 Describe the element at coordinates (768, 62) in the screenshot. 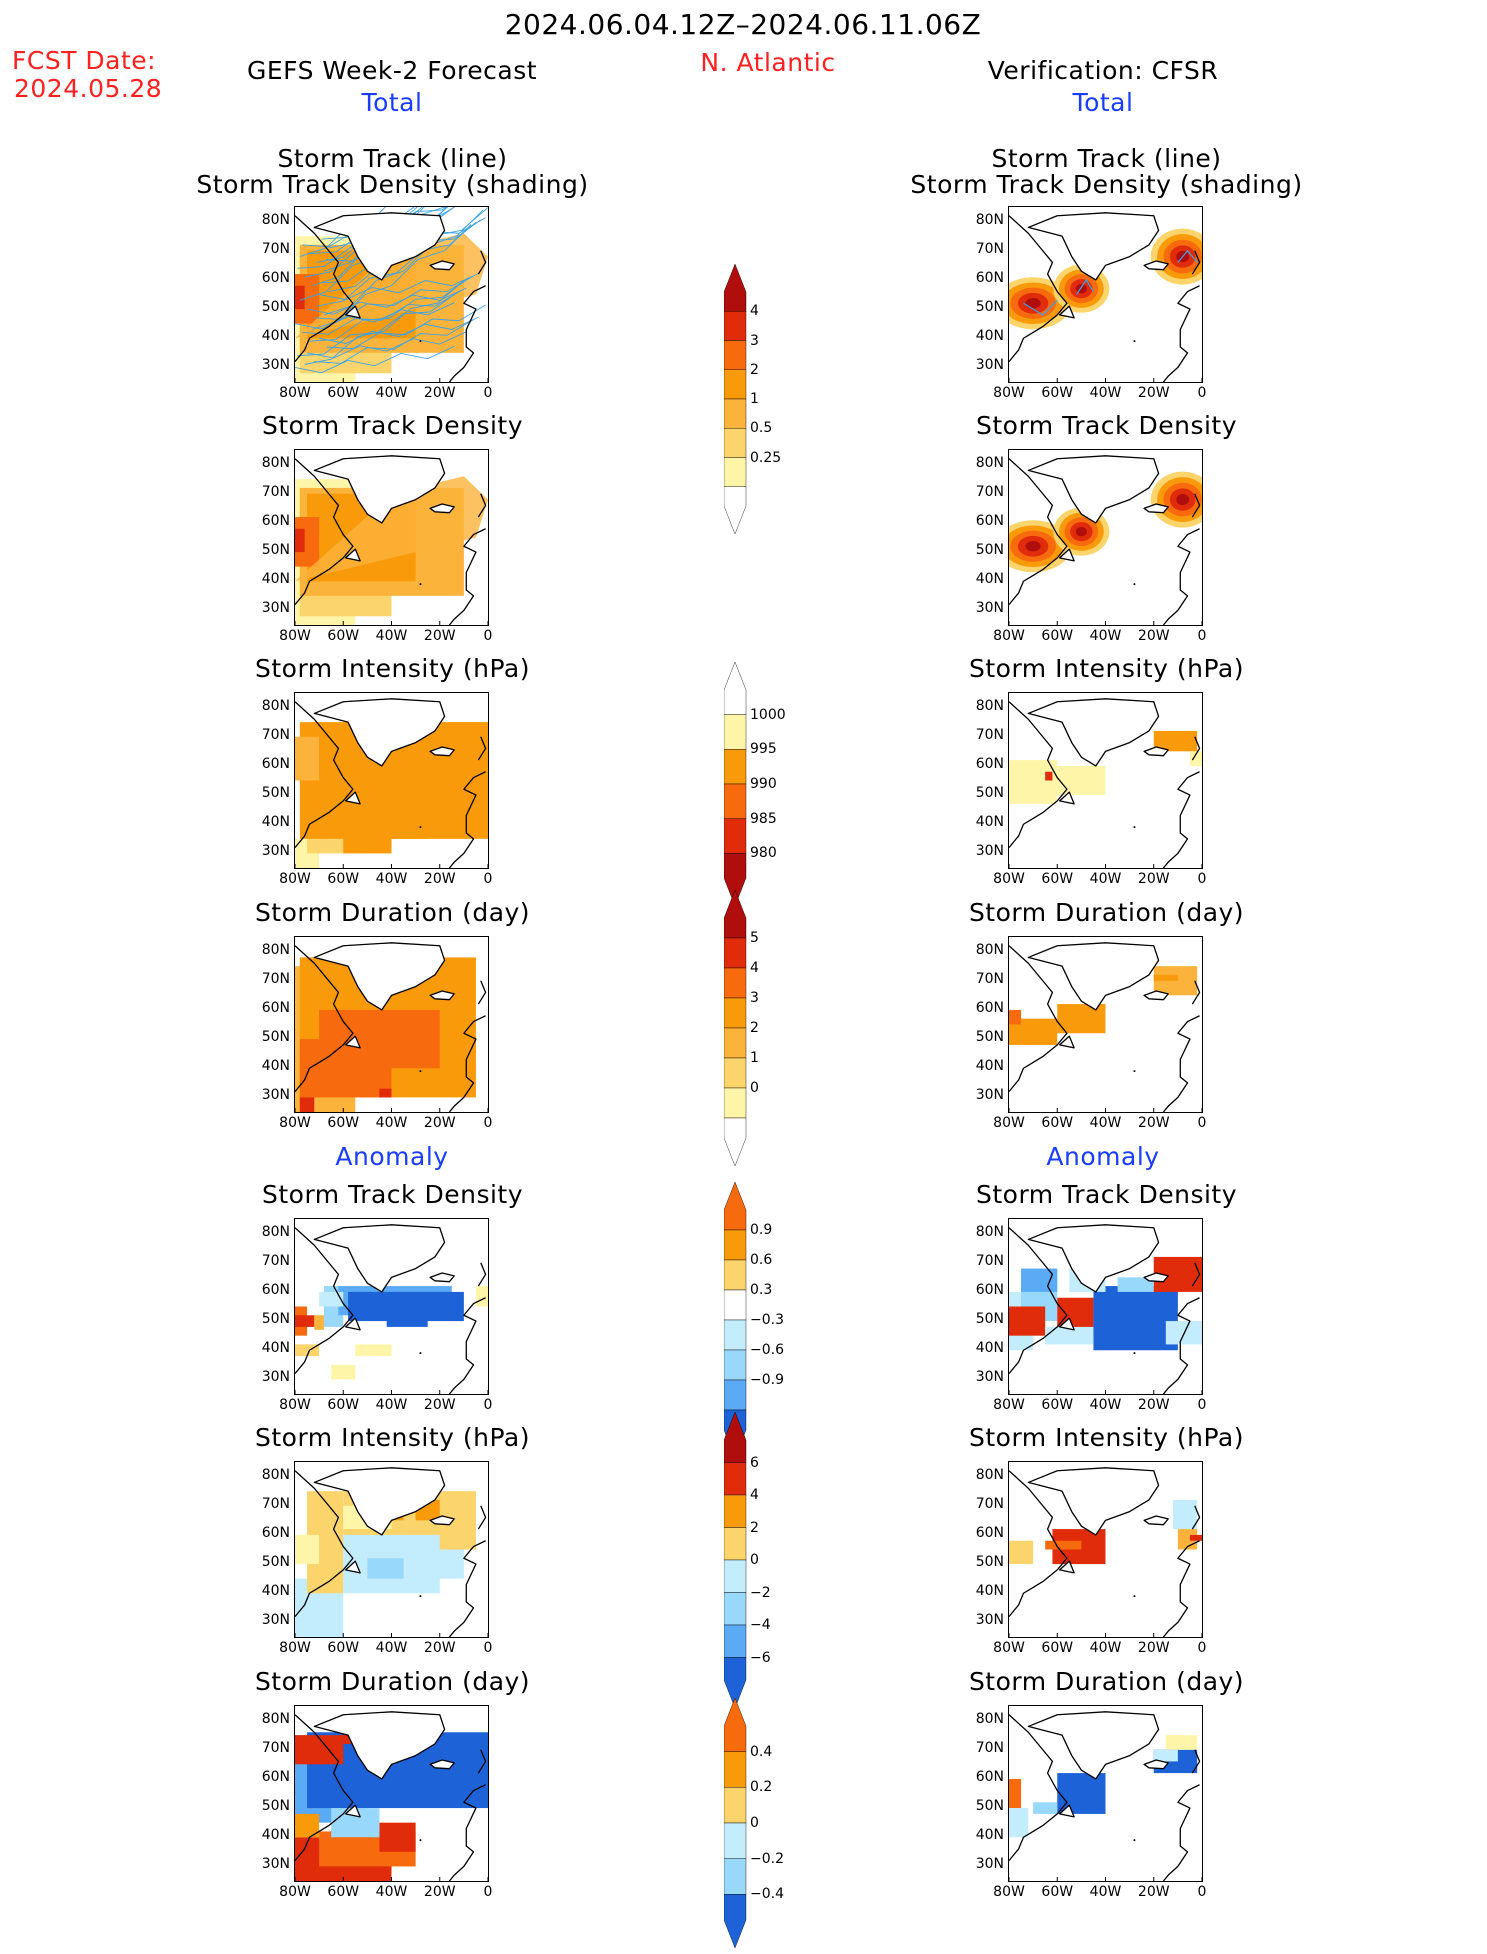

I see `region-title: N. Atlantic` at that location.